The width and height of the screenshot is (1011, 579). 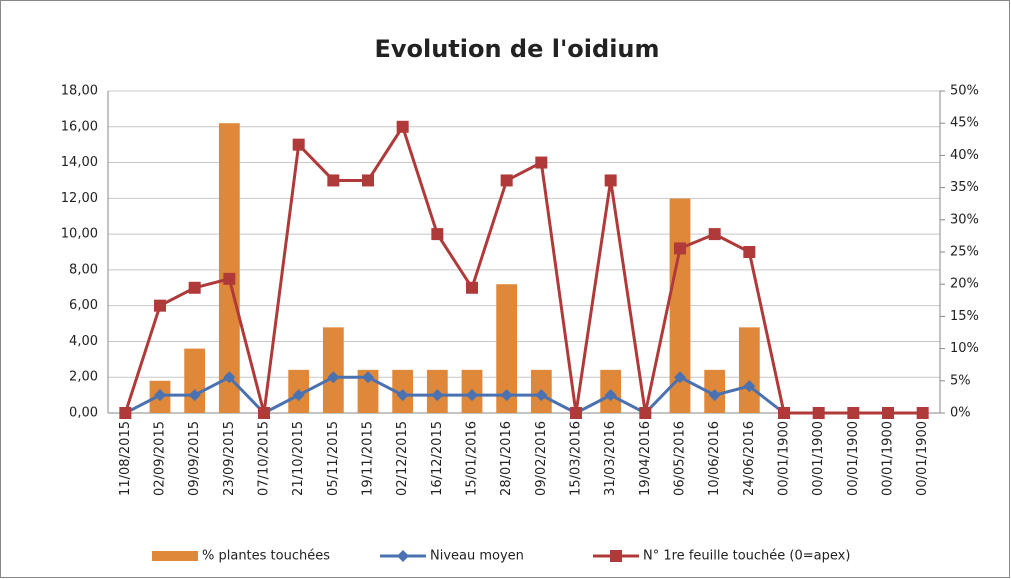 I want to click on y2-tick-label: 35%, so click(x=964, y=187).